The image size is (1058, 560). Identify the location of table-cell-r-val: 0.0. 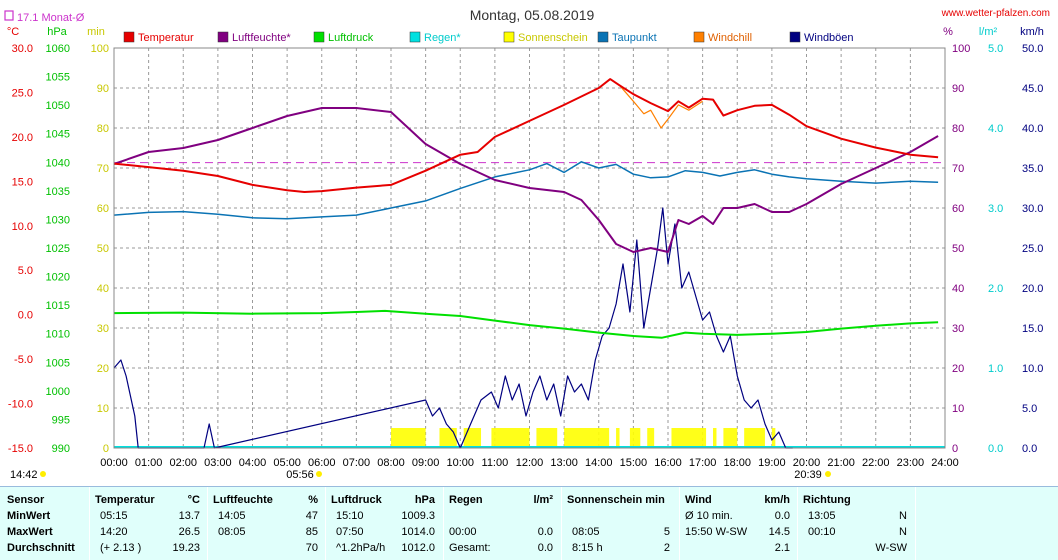
(545, 548).